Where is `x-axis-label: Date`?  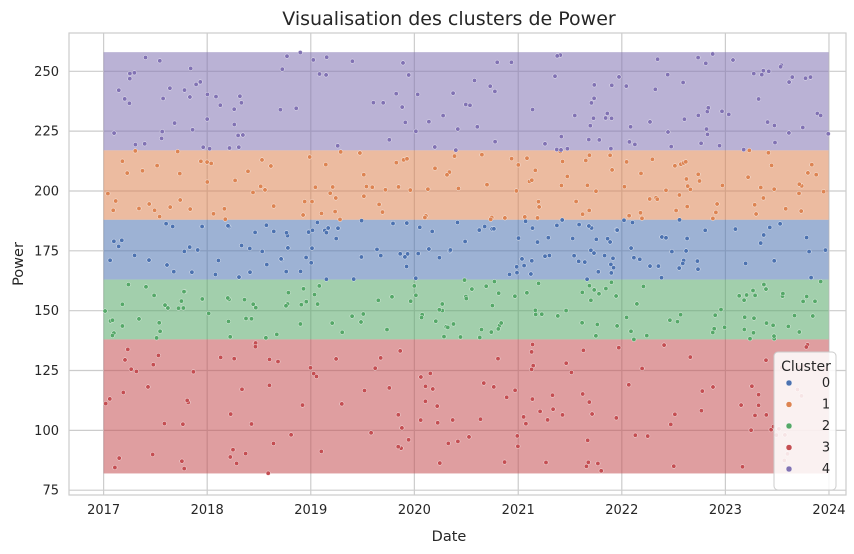 x-axis-label: Date is located at coordinates (449, 537).